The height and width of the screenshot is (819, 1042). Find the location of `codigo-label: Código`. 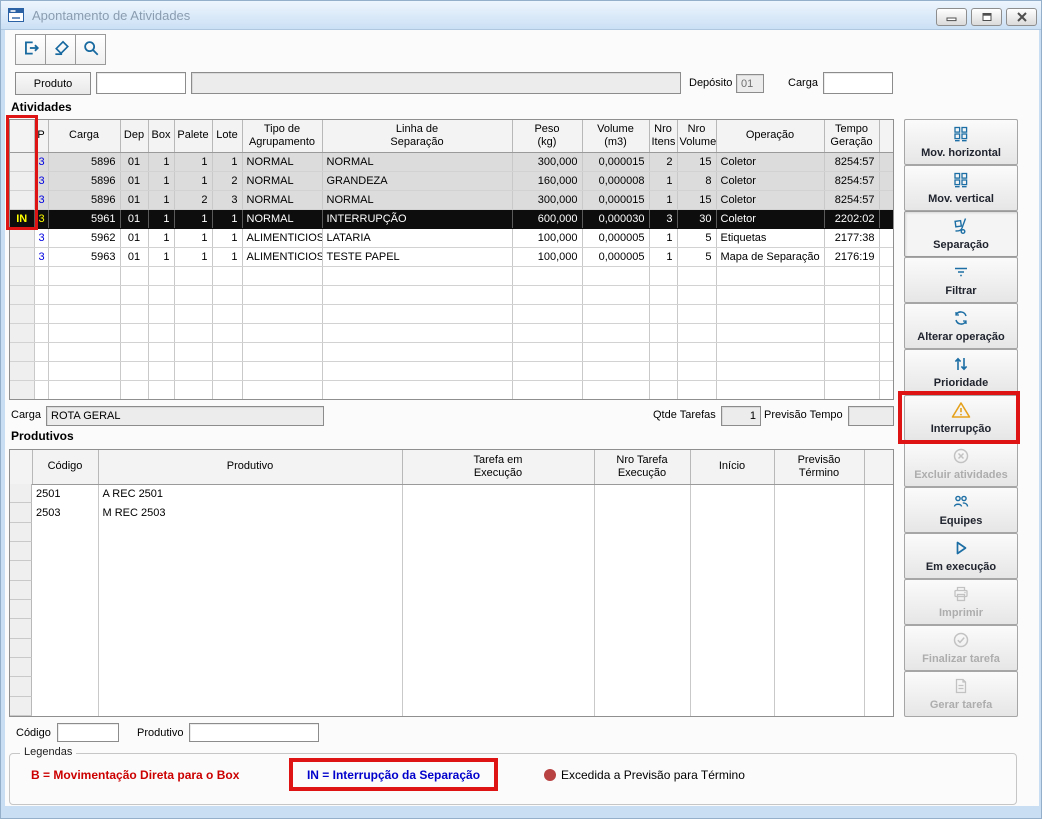

codigo-label: Código is located at coordinates (33, 733).